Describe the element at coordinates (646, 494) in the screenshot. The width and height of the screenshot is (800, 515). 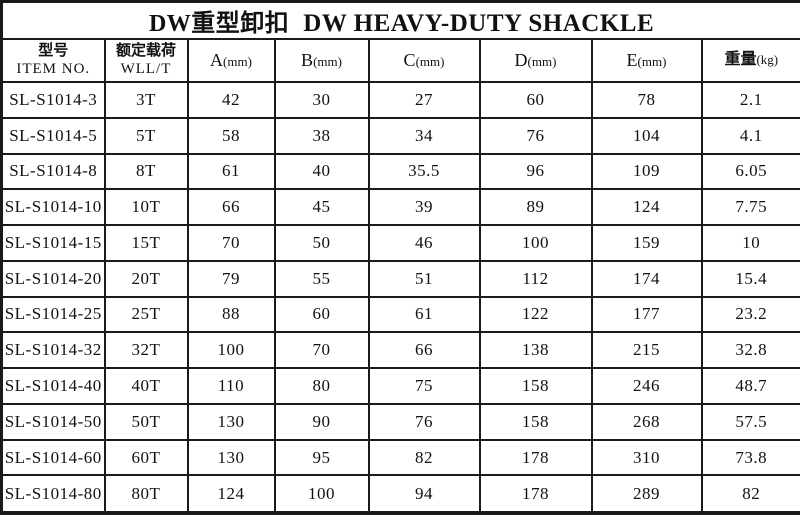
I see `value-cell: 289` at that location.